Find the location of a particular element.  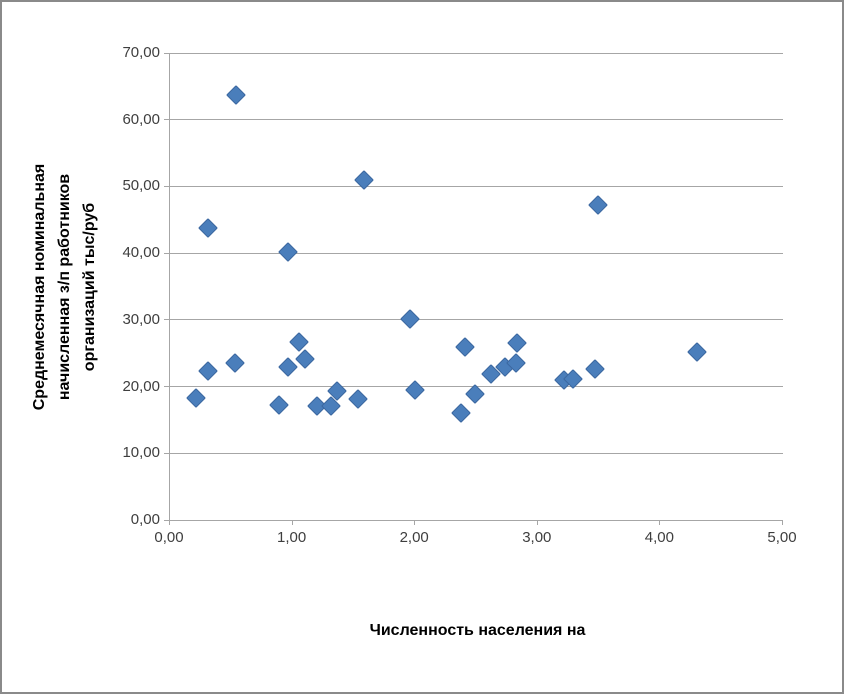

x-axis-tick-label: 2,00 is located at coordinates (414, 537).